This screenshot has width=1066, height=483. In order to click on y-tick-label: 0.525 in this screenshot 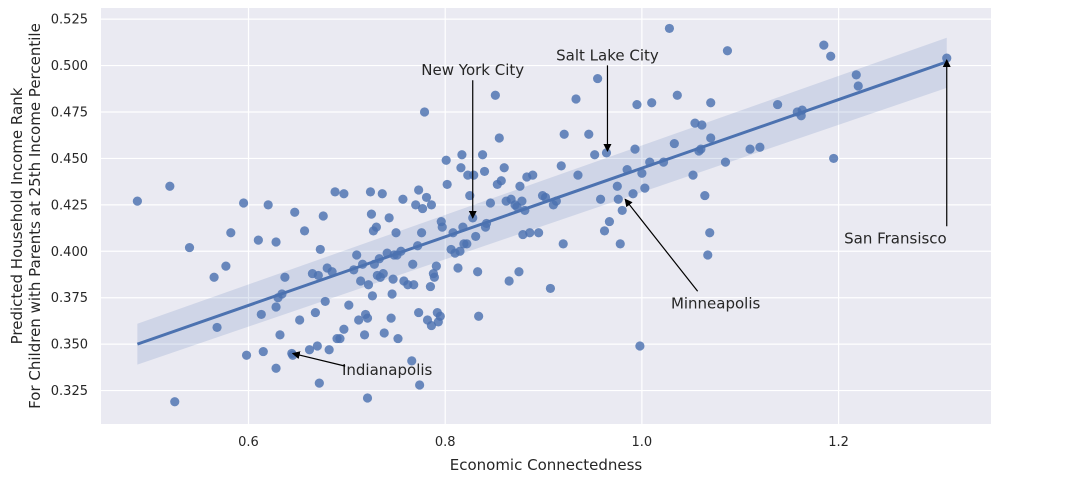, I will do `click(69, 20)`.